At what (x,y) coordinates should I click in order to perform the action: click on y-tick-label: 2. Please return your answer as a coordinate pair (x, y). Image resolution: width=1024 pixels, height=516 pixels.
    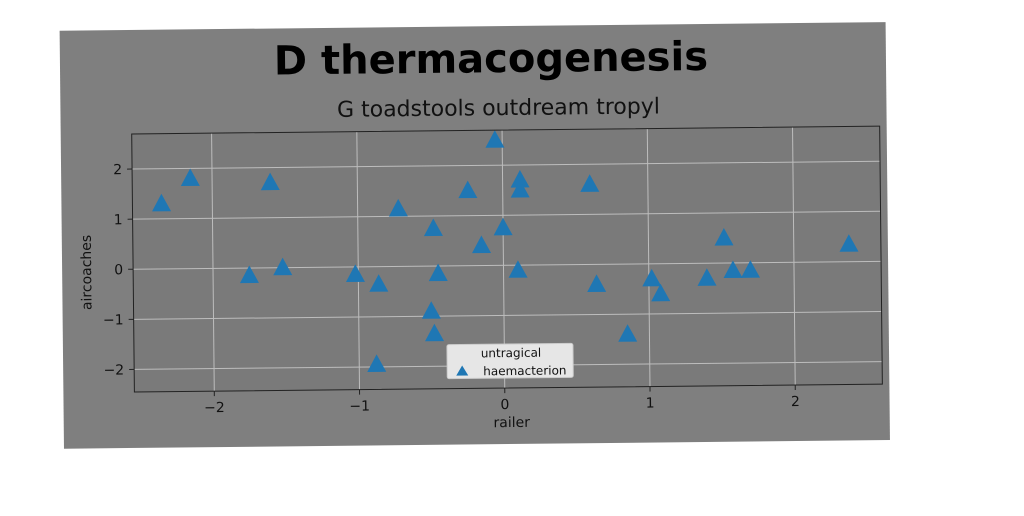
    Looking at the image, I should click on (117, 170).